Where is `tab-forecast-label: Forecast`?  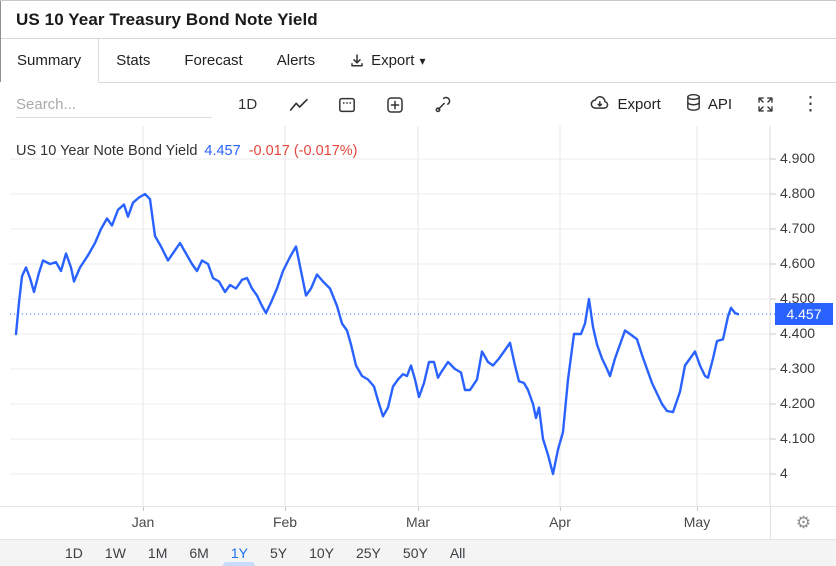
tab-forecast-label: Forecast is located at coordinates (213, 60).